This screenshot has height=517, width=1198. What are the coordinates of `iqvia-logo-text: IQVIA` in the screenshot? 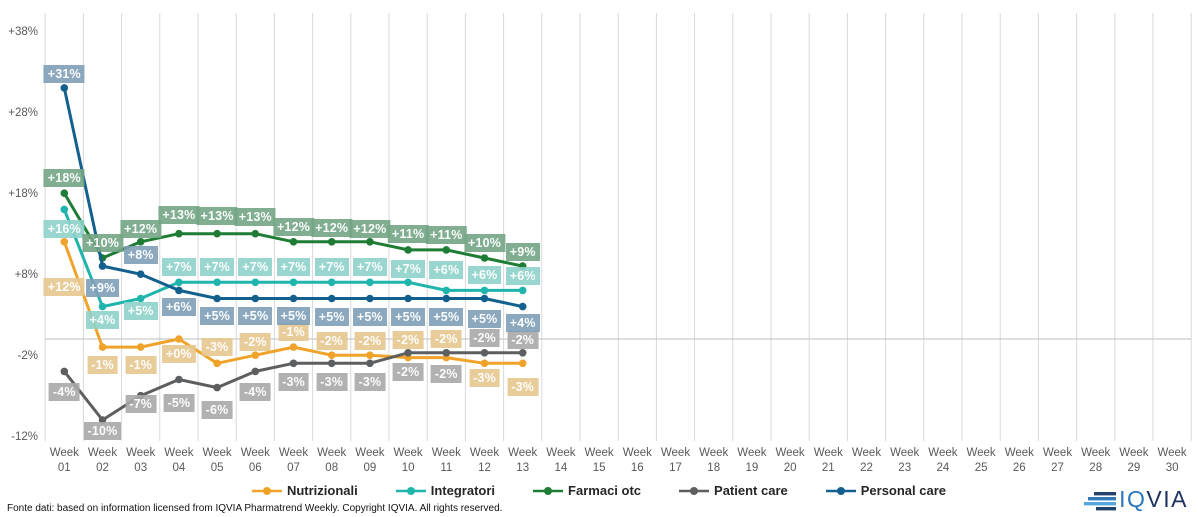 It's located at (1153, 499).